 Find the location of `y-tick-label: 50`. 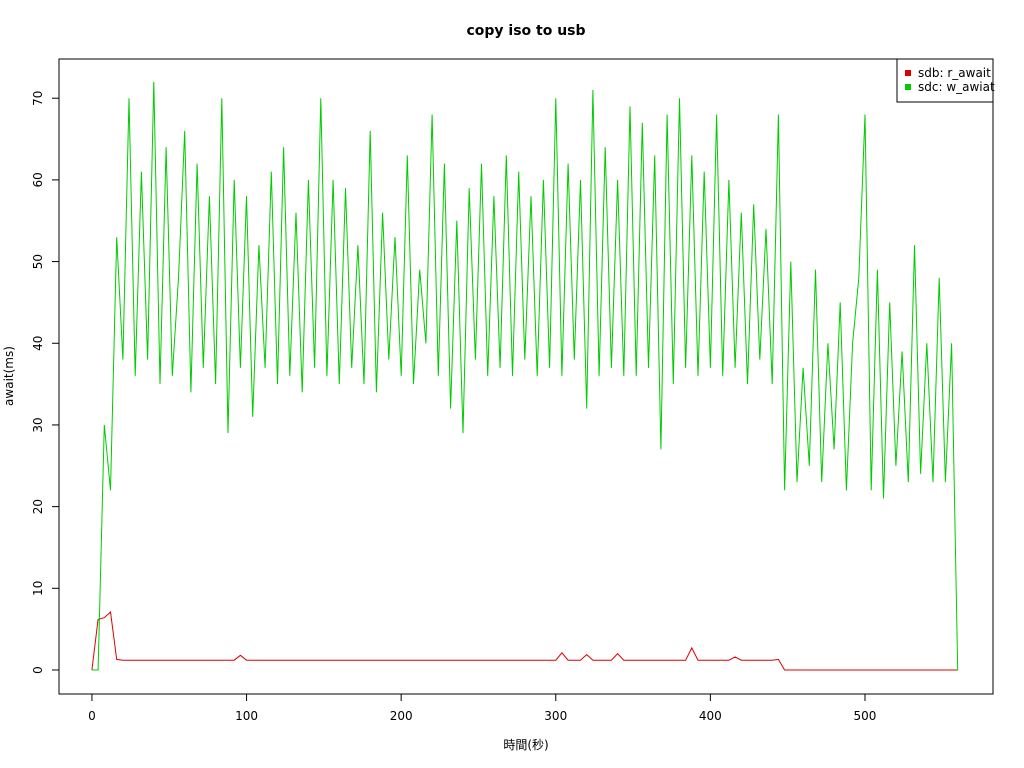

y-tick-label: 50 is located at coordinates (38, 261).